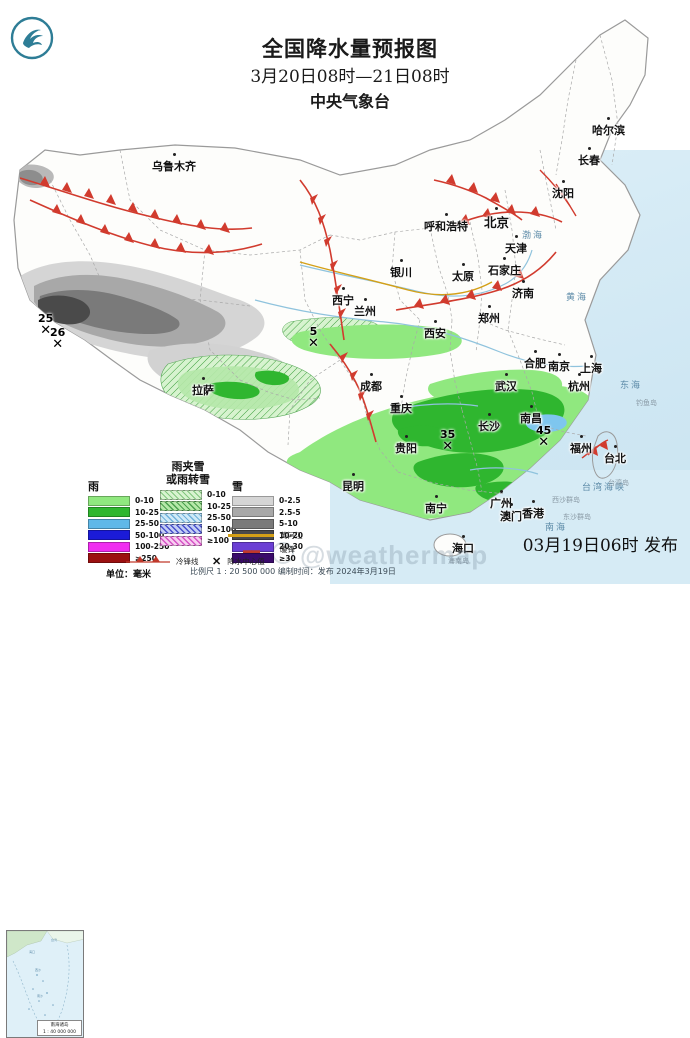 This screenshot has width=690, height=1038. Describe the element at coordinates (365, 311) in the screenshot. I see `city-name: 兰州` at that location.